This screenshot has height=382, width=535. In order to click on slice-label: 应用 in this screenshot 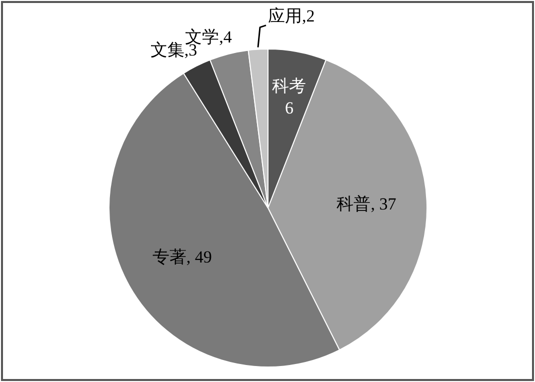, I will do `click(285, 16)`.